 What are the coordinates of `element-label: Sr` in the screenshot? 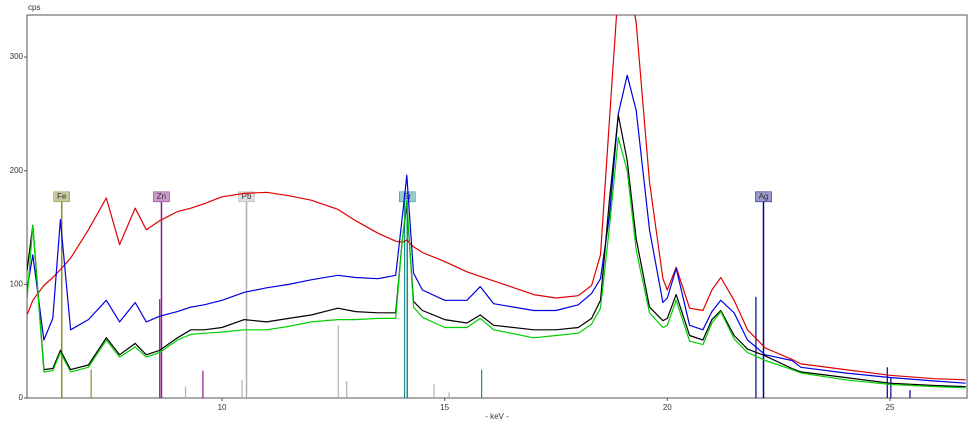 It's located at (407, 196).